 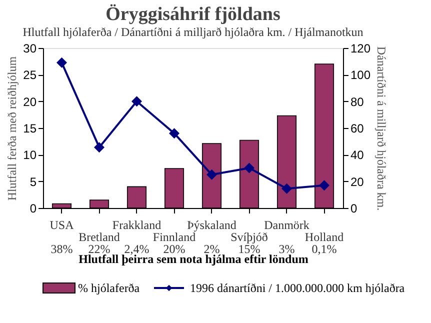 I want to click on y-tick-label: 30, so click(x=30, y=49).